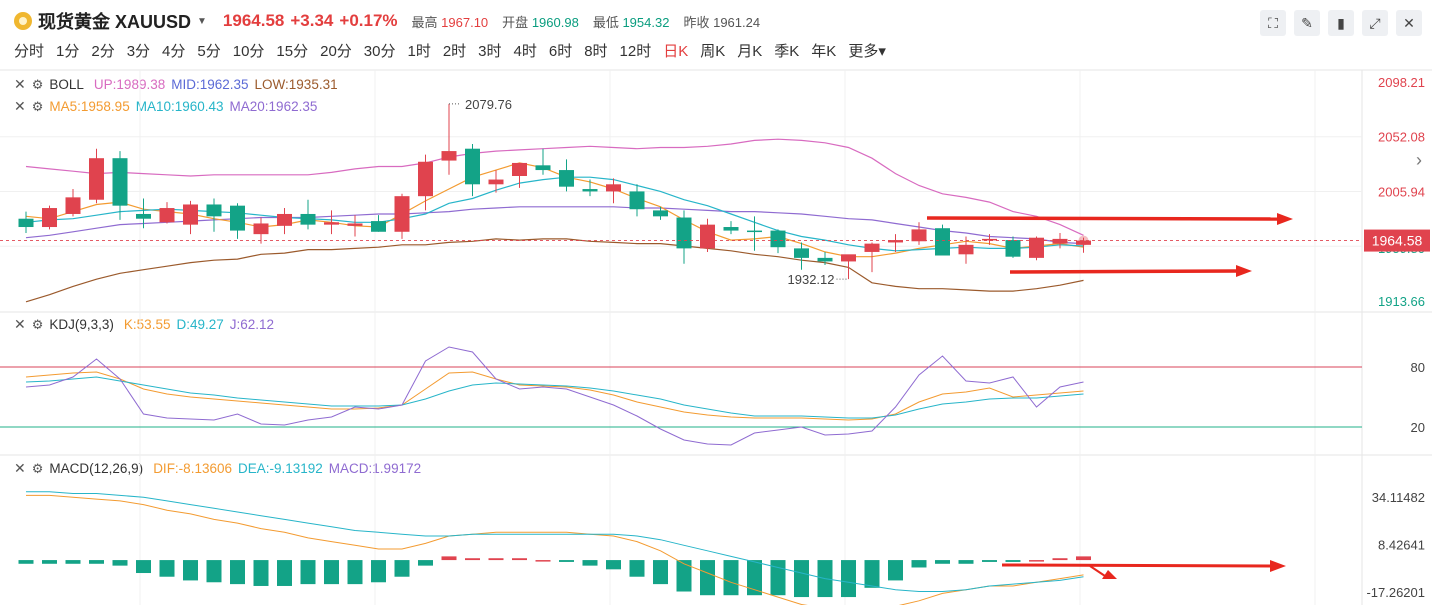 The height and width of the screenshot is (605, 1432). I want to click on price-tick-label: 2098.21, so click(1401, 82).